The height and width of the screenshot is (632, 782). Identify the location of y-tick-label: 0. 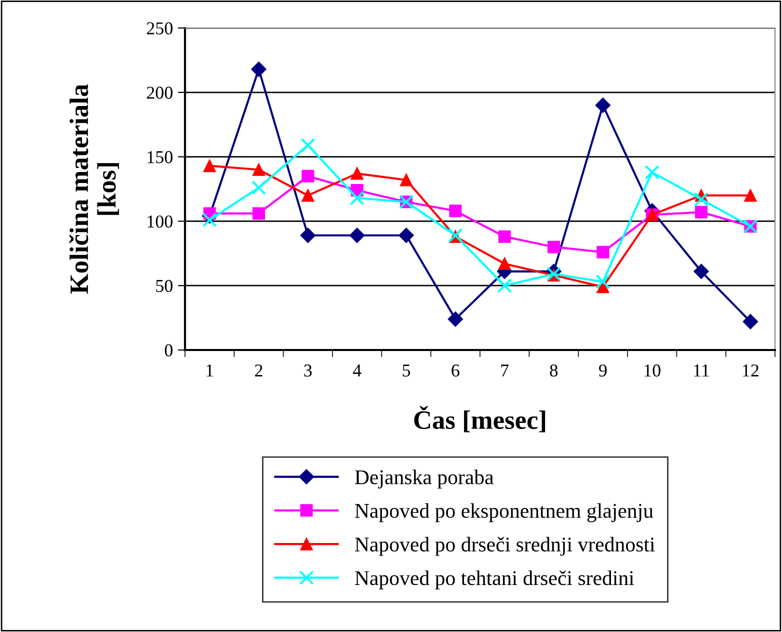
(168, 350).